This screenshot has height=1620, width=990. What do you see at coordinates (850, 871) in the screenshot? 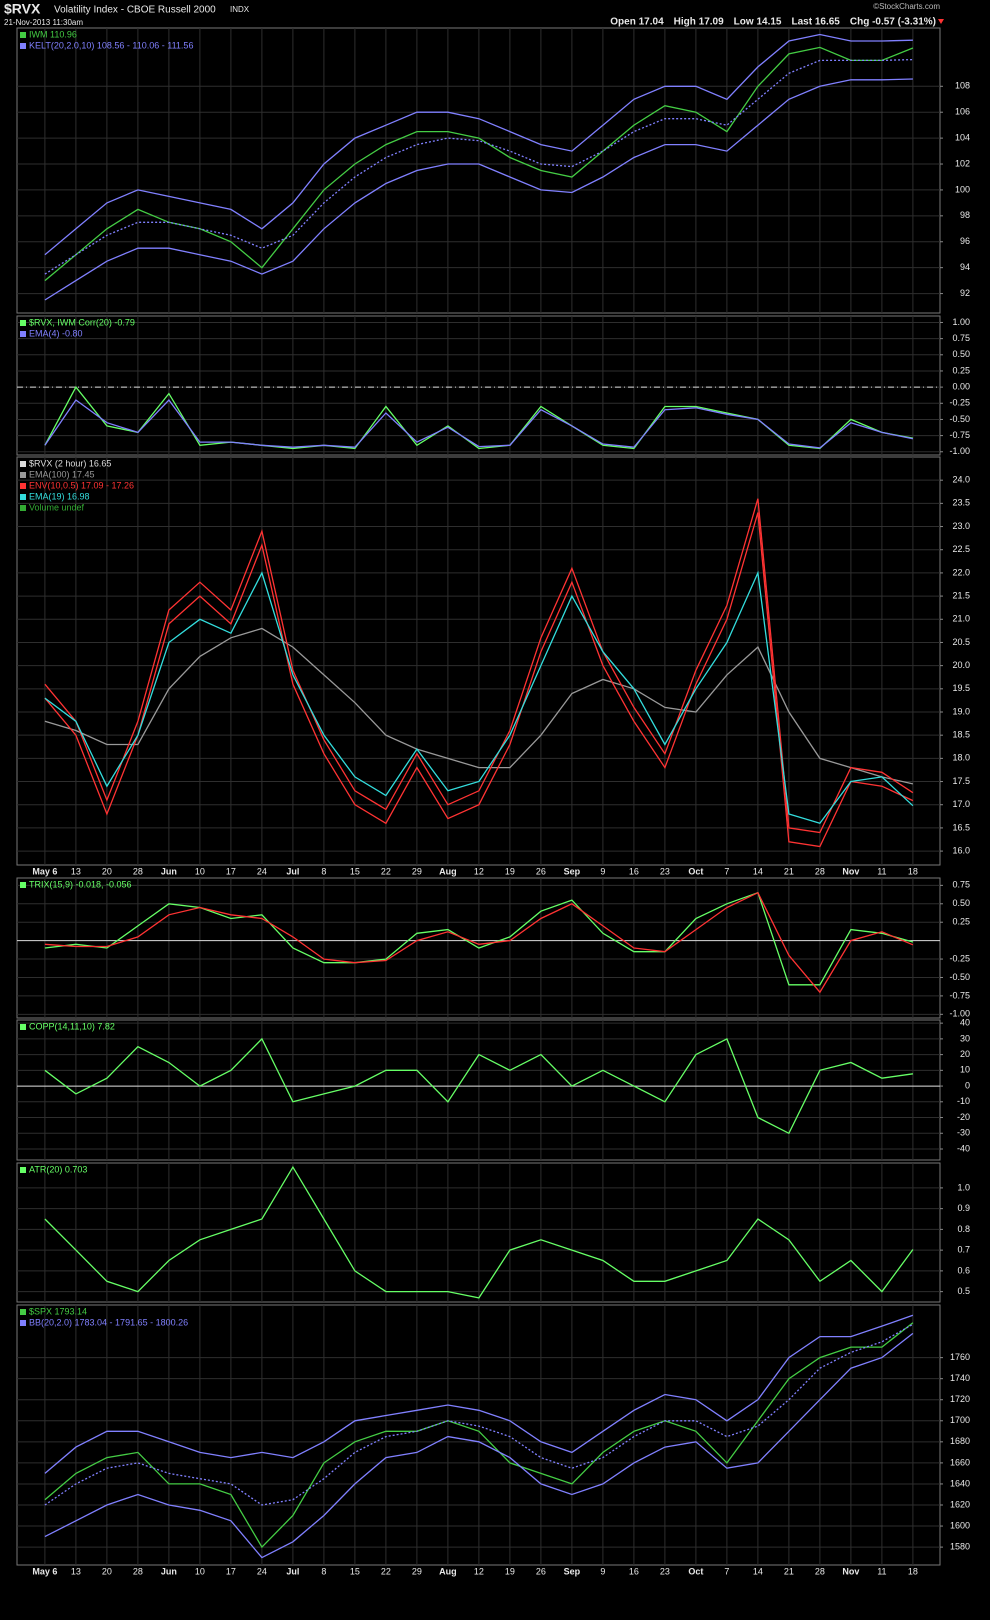
I see `x-tick-label: Nov` at bounding box center [850, 871].